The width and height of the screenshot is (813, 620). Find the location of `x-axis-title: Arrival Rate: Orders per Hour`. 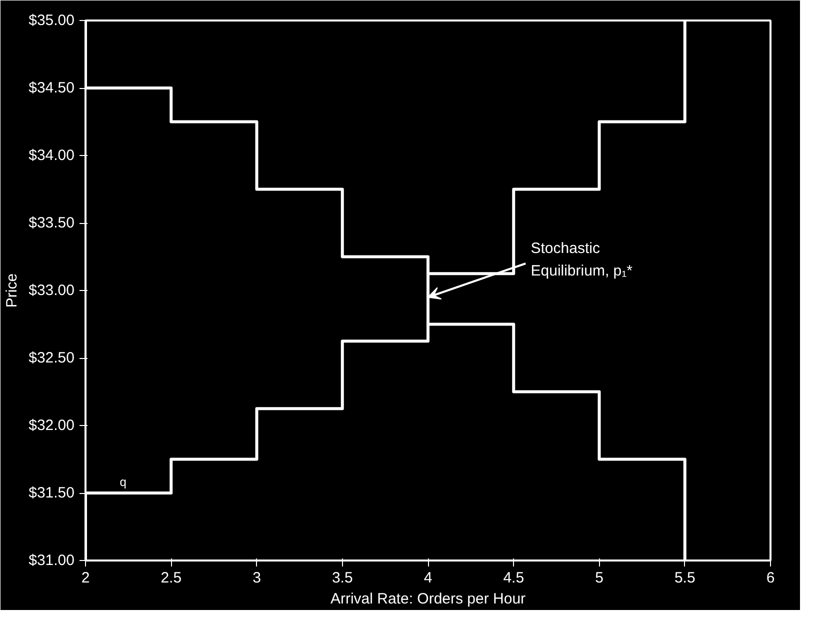

x-axis-title: Arrival Rate: Orders per Hour is located at coordinates (428, 599).